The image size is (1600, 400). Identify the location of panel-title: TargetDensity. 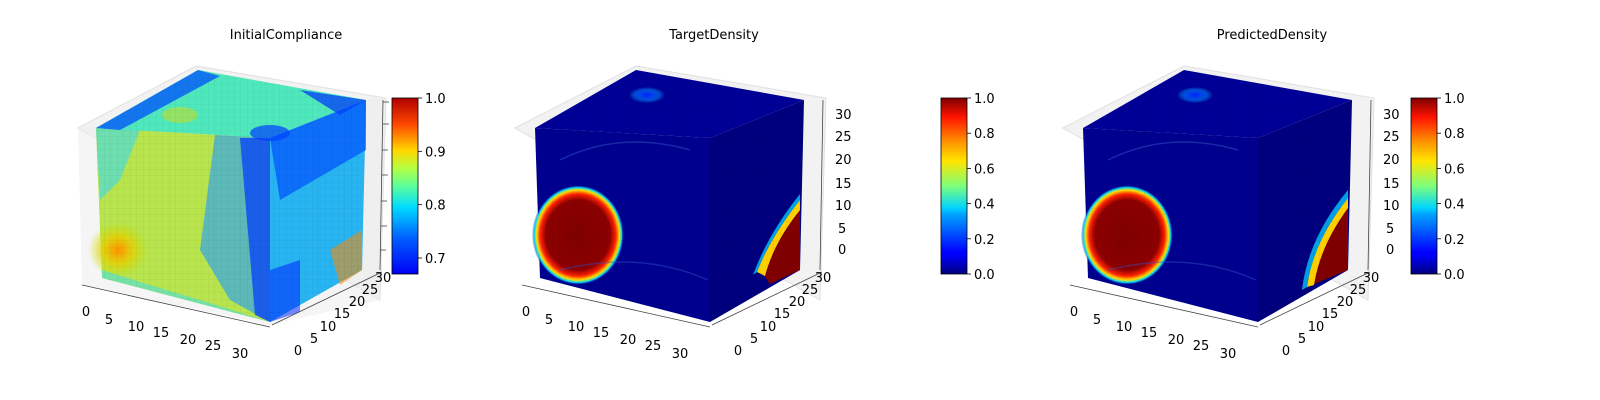
(713, 35).